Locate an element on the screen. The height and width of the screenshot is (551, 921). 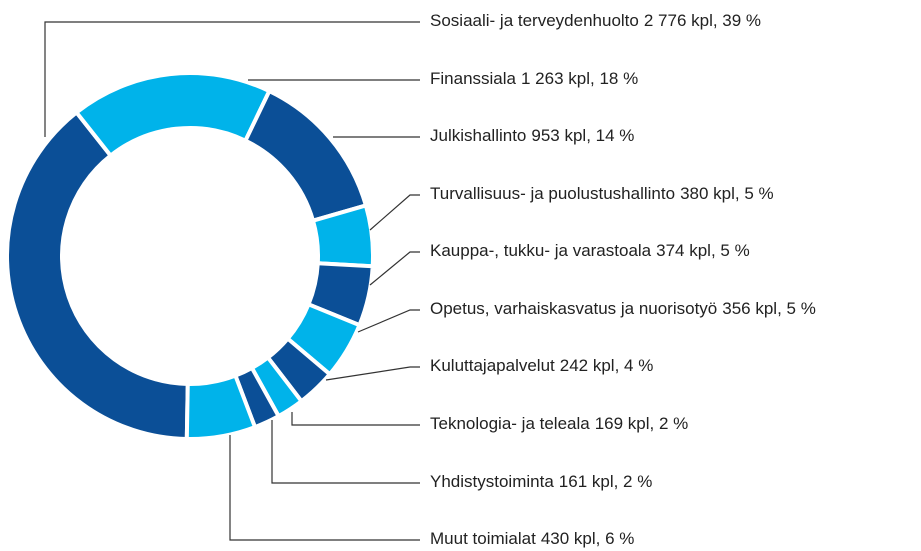
value-label: 242 kpl, 4 % is located at coordinates (607, 365).